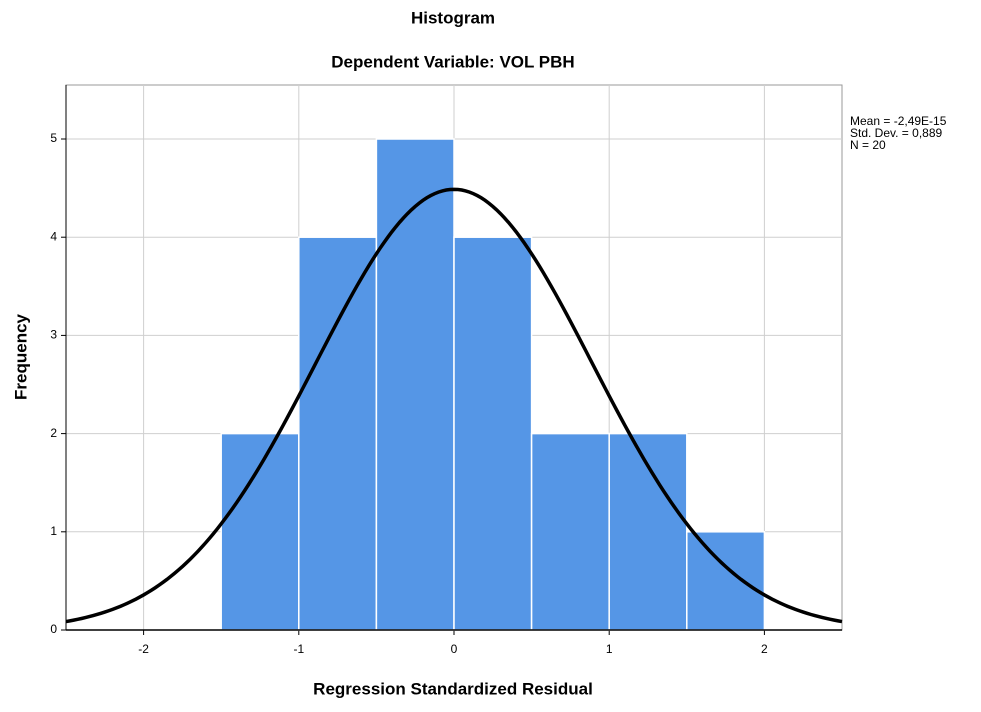 The width and height of the screenshot is (981, 712). I want to click on chart-title: Histogram, so click(453, 17).